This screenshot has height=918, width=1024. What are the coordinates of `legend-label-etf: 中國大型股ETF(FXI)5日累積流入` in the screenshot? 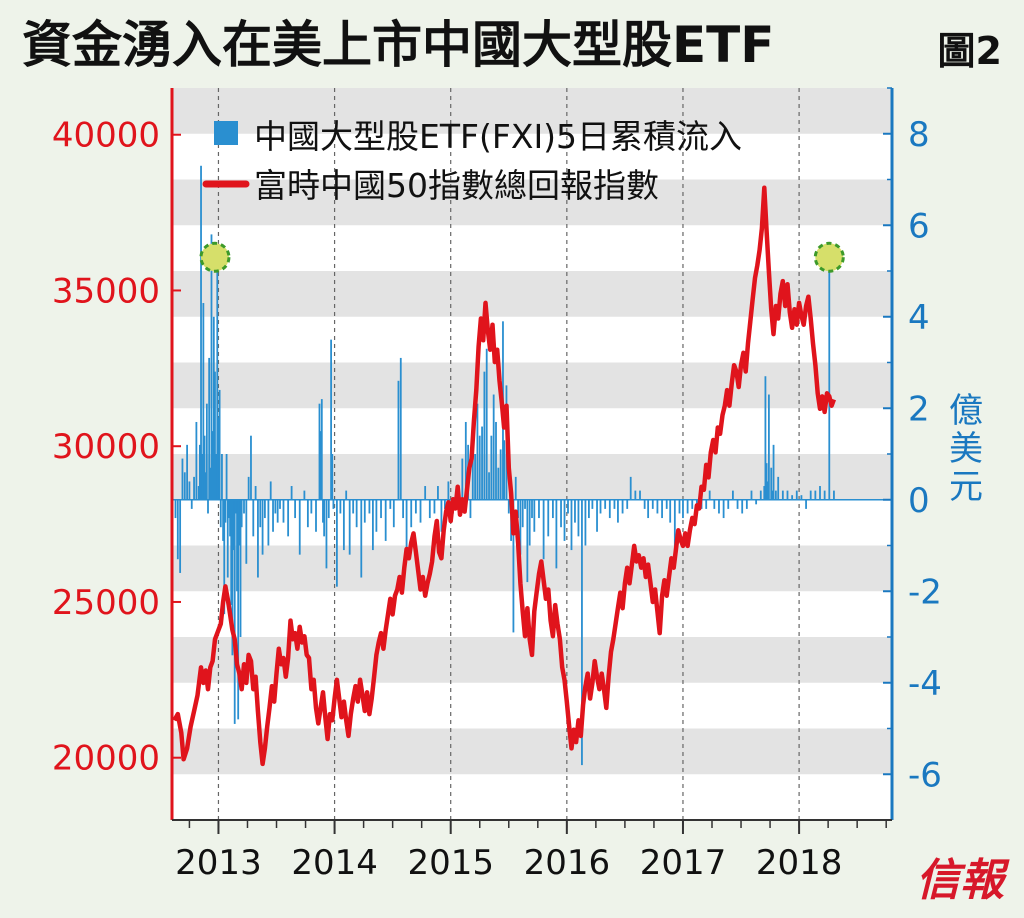 It's located at (498, 136).